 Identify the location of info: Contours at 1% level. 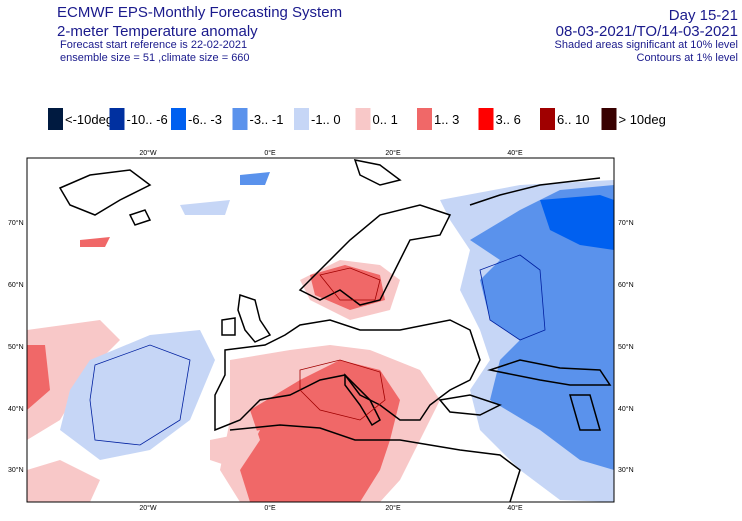
(688, 58).